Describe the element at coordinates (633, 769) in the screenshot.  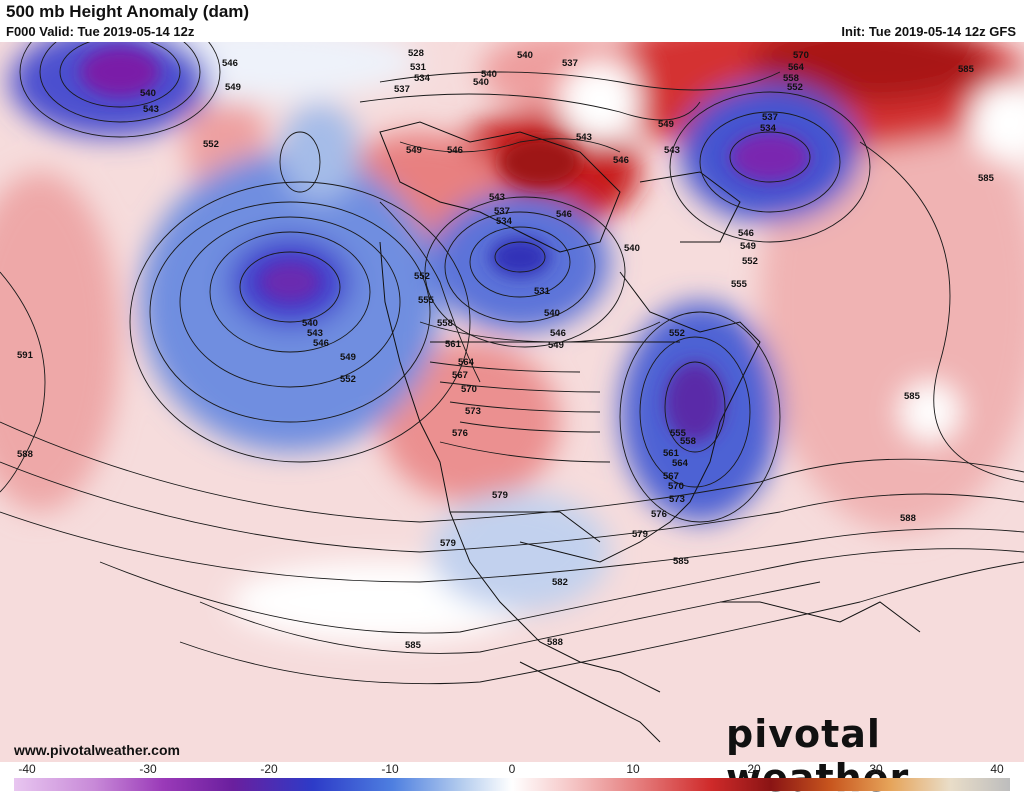
I see `colorbar-tick: 10` at that location.